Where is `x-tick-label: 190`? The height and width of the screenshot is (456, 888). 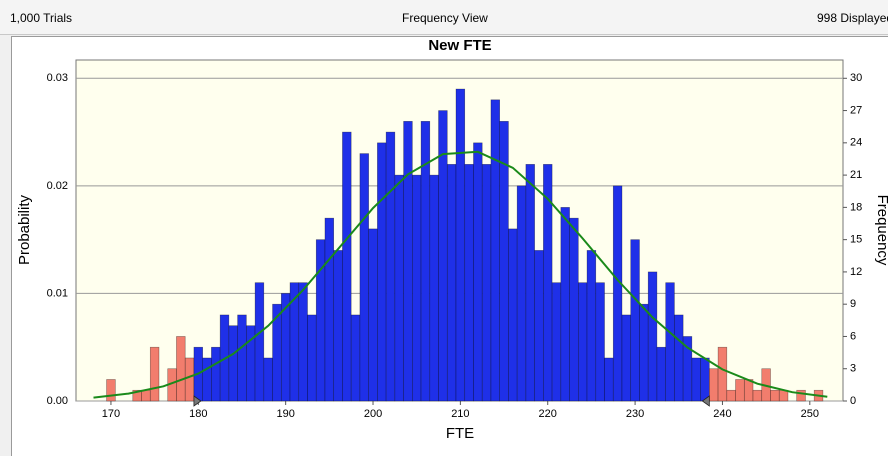
x-tick-label: 190 is located at coordinates (285, 414).